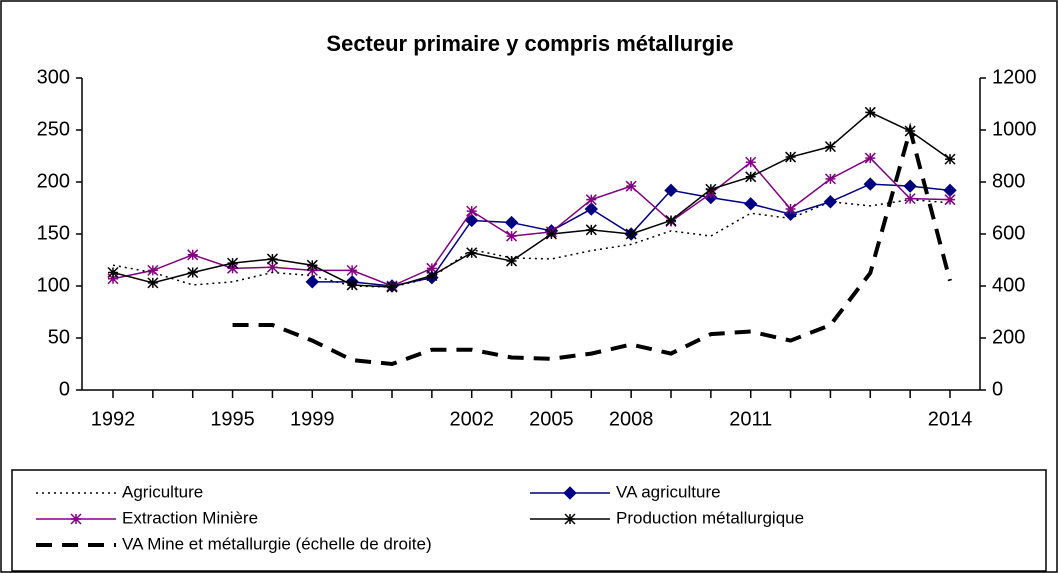 The height and width of the screenshot is (573, 1058). I want to click on y-tick-label: 50, so click(59, 337).